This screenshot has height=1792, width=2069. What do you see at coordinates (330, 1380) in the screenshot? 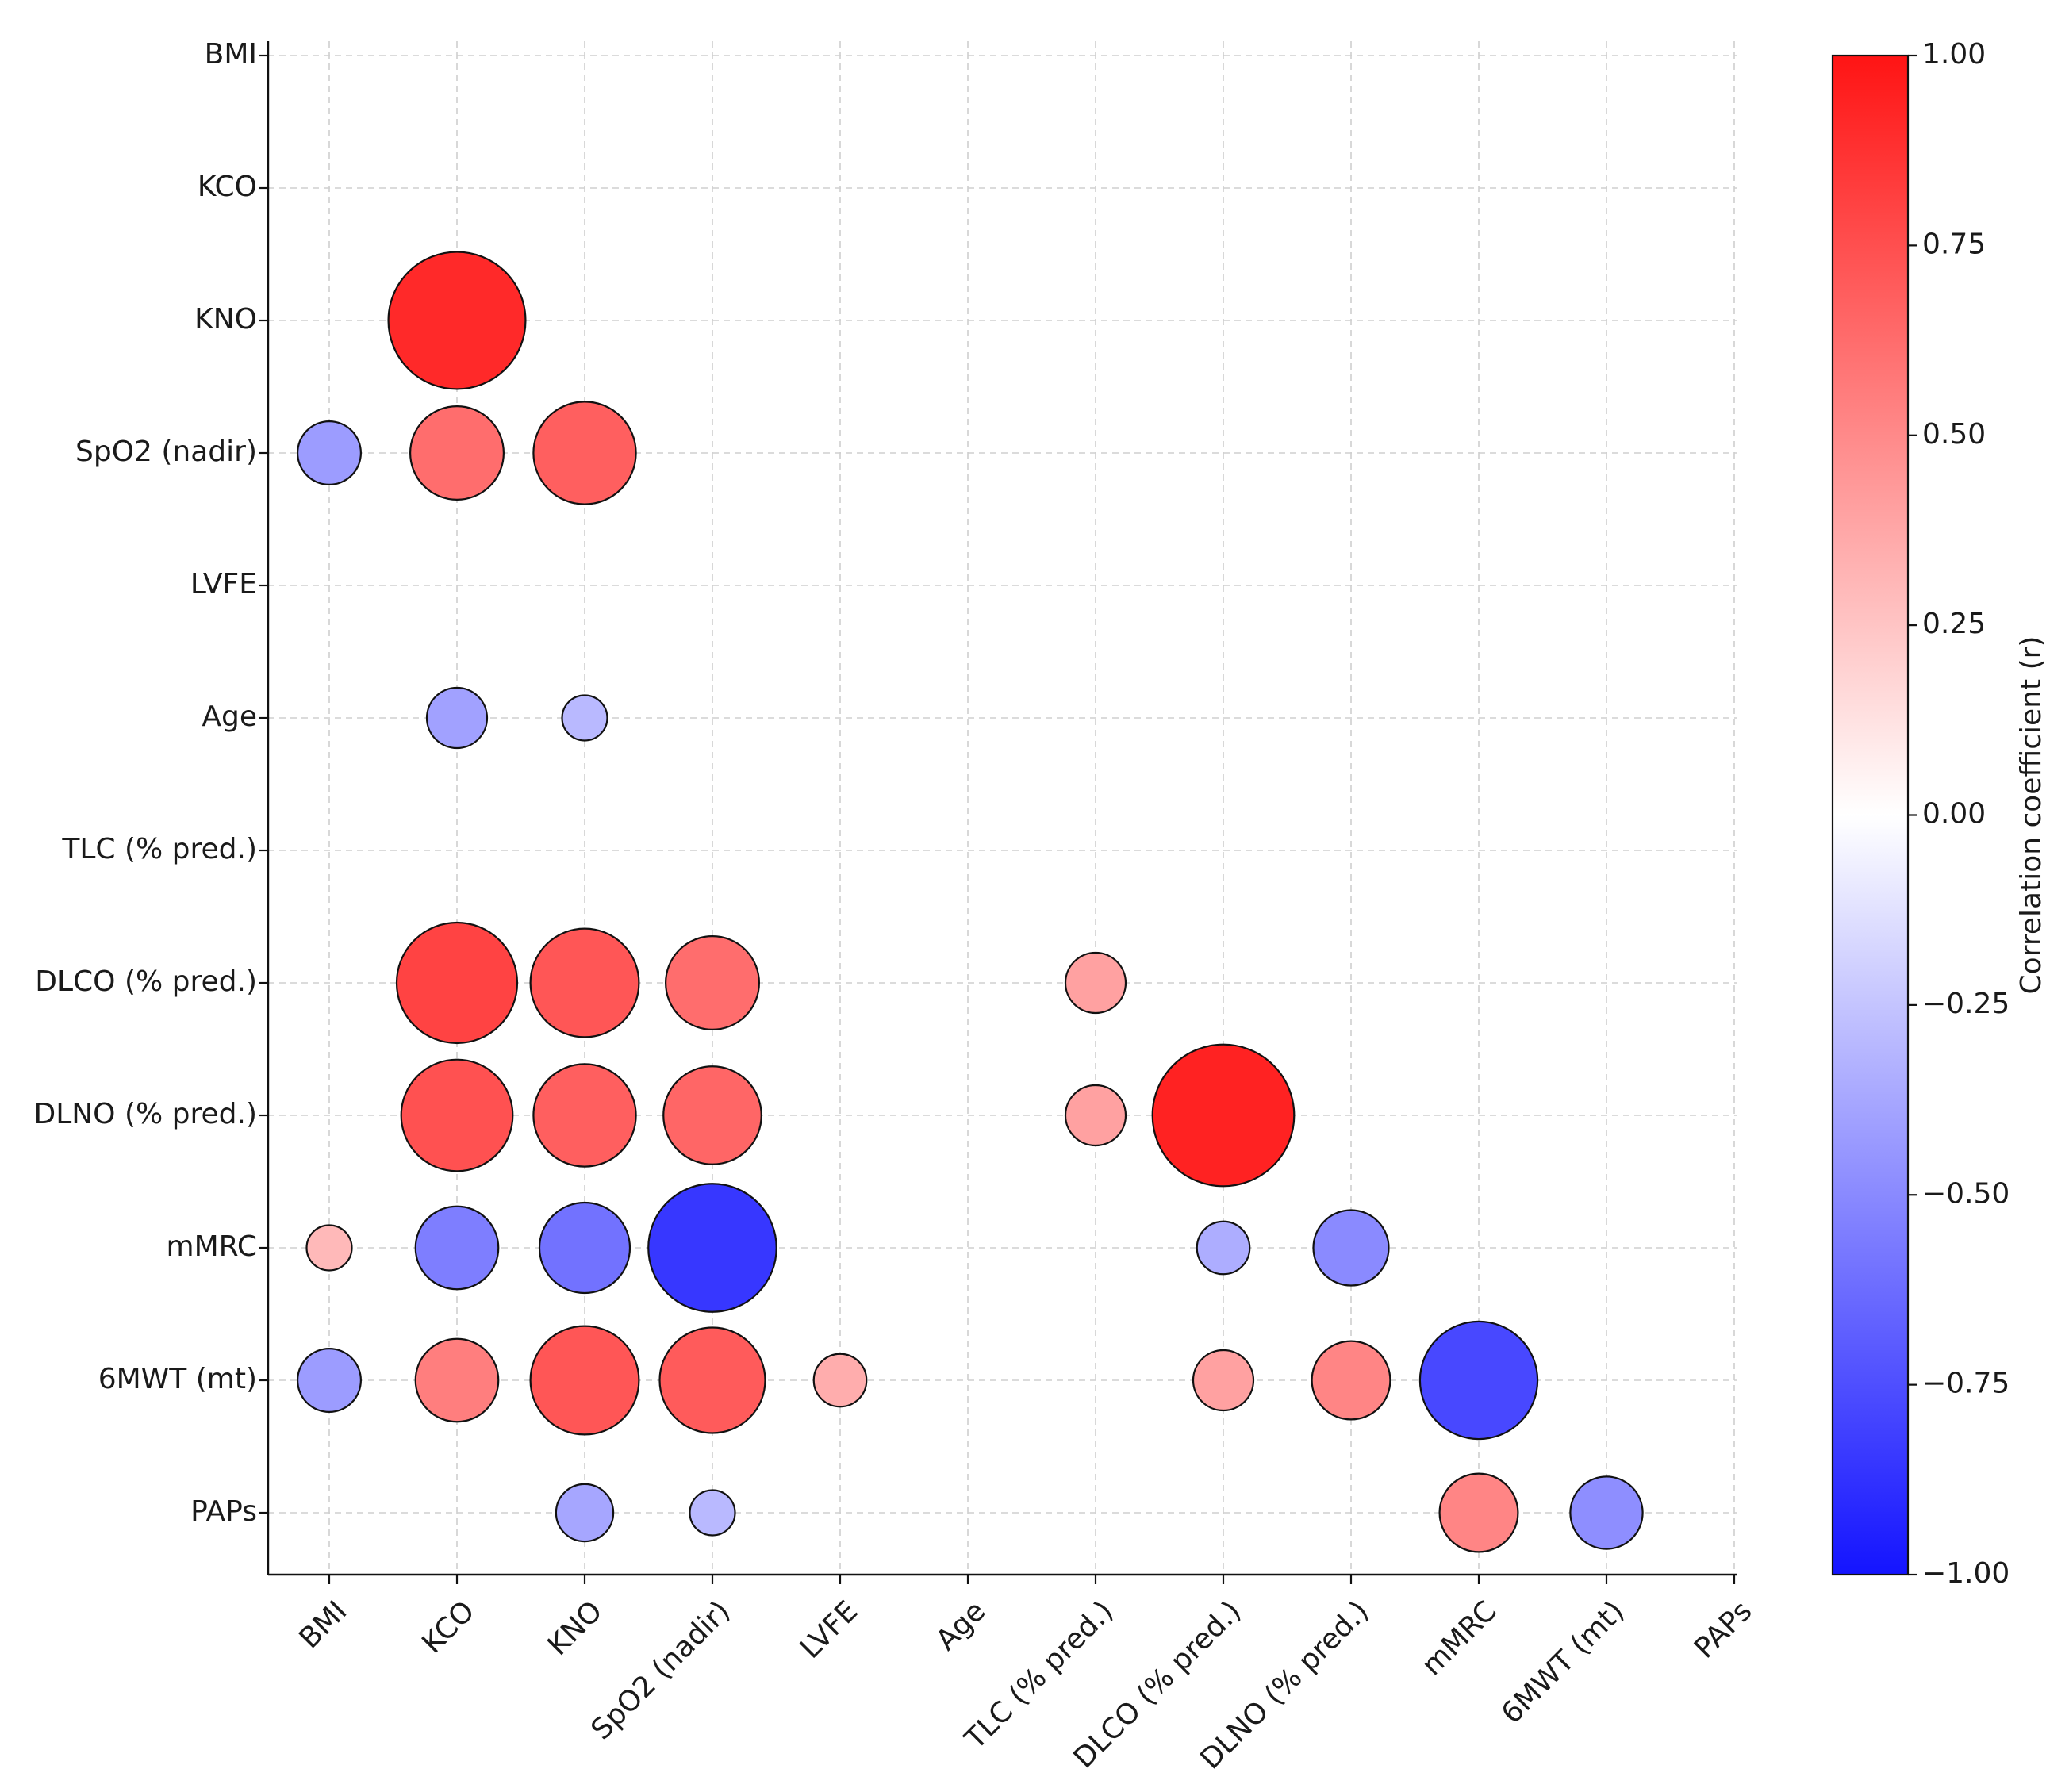
I see `bubble-6mwt-mt-vs-bmi` at bounding box center [330, 1380].